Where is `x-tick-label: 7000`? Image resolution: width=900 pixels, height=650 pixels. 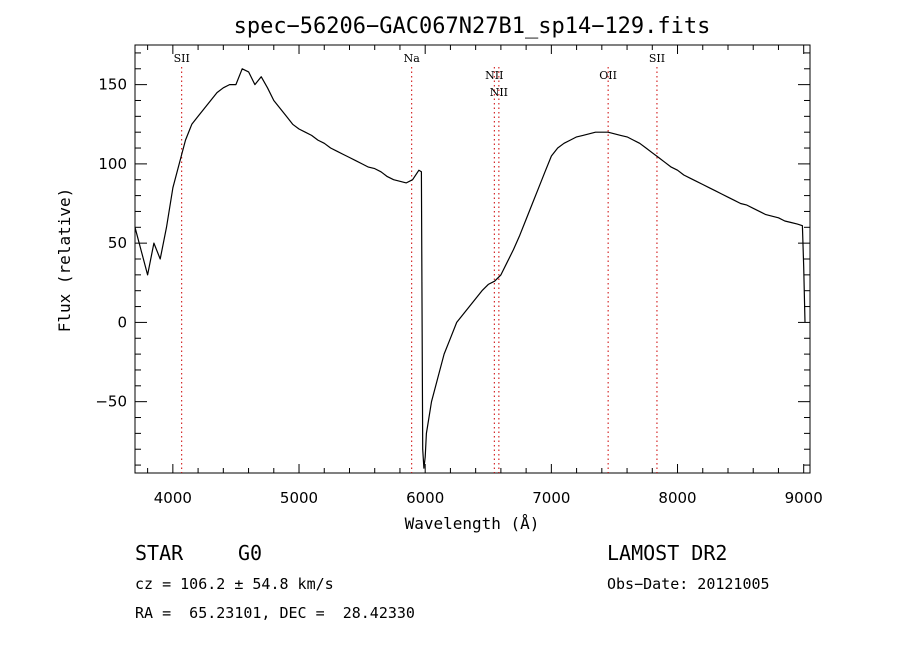
x-tick-label: 7000 is located at coordinates (551, 498).